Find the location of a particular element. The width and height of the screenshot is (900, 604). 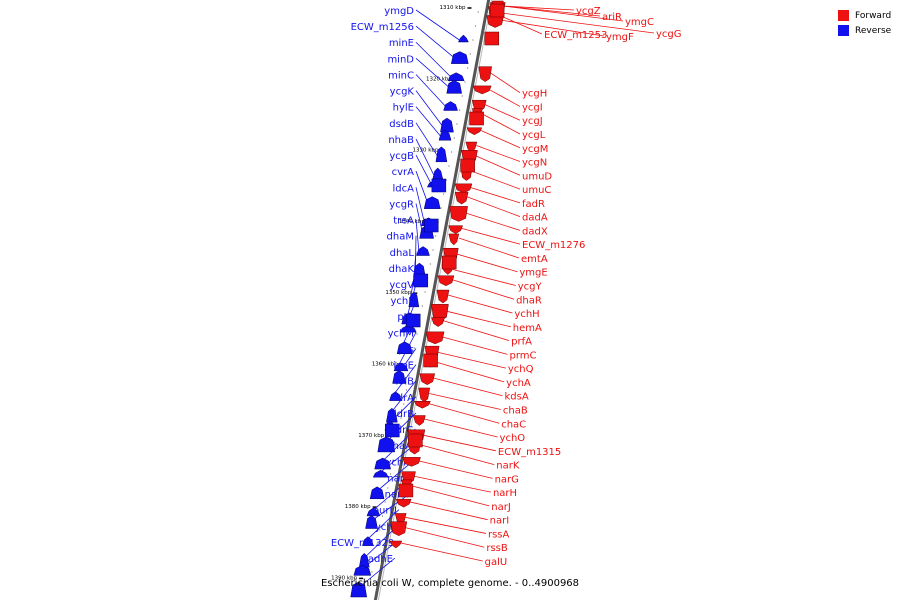

legend-reverse-label: Reverse is located at coordinates (873, 30).